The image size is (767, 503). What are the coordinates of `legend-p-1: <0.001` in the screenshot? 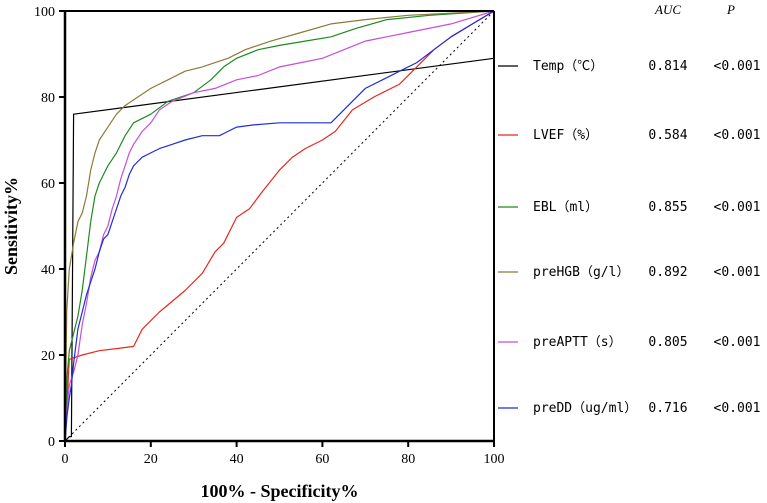 It's located at (737, 135).